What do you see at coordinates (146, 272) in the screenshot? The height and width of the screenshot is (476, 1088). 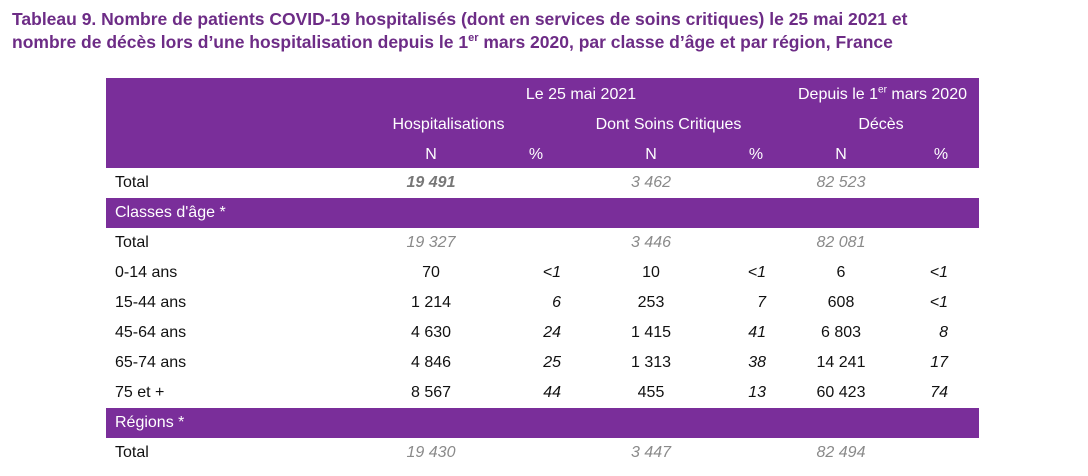 I see `row-label: 0-14 ans` at bounding box center [146, 272].